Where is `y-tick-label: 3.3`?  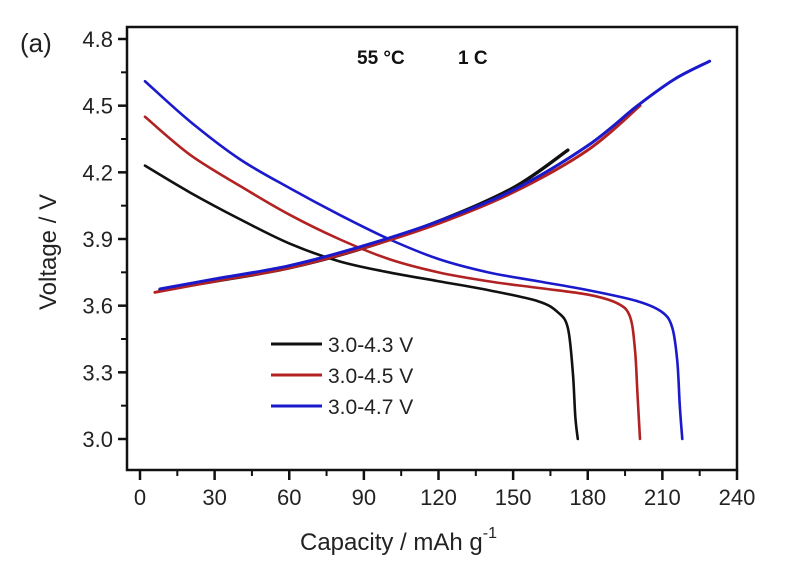
y-tick-label: 3.3 is located at coordinates (97, 372).